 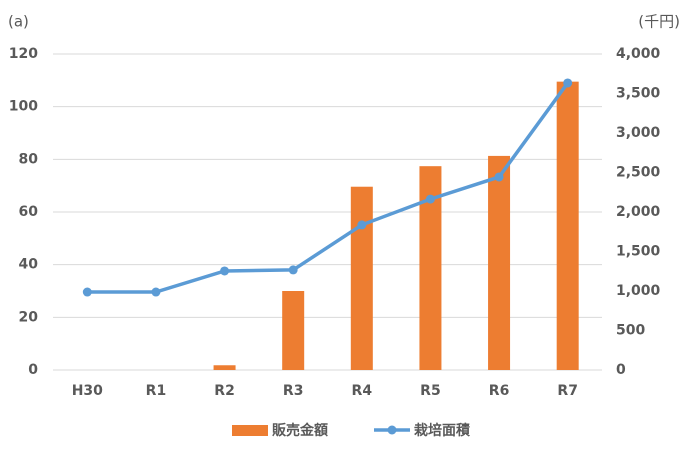 What do you see at coordinates (638, 173) in the screenshot?
I see `y2-tick-label: 2,500` at bounding box center [638, 173].